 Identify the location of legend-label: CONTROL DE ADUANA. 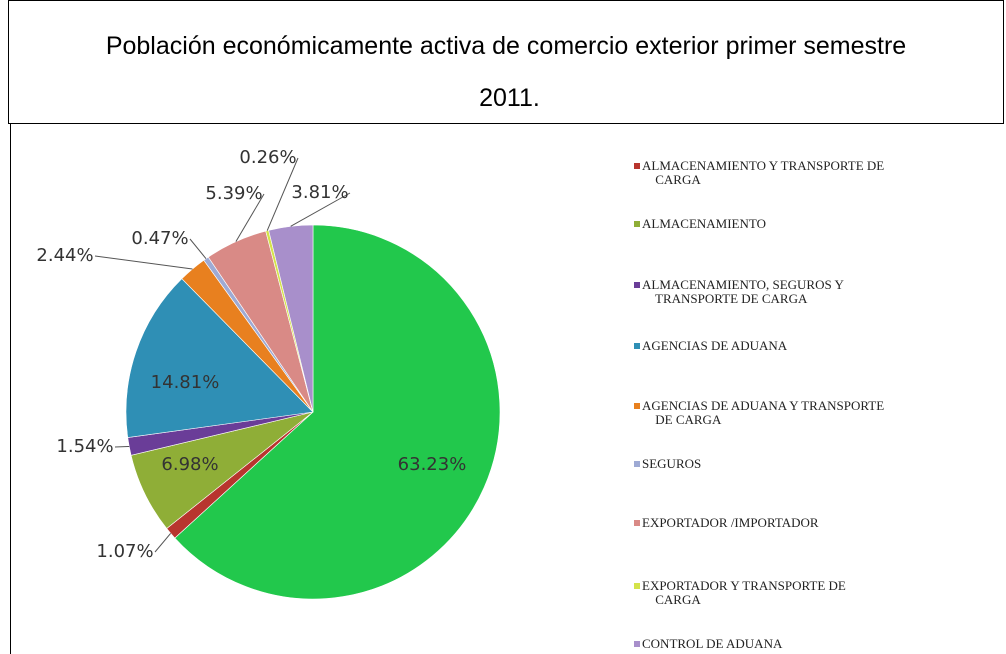
(712, 643).